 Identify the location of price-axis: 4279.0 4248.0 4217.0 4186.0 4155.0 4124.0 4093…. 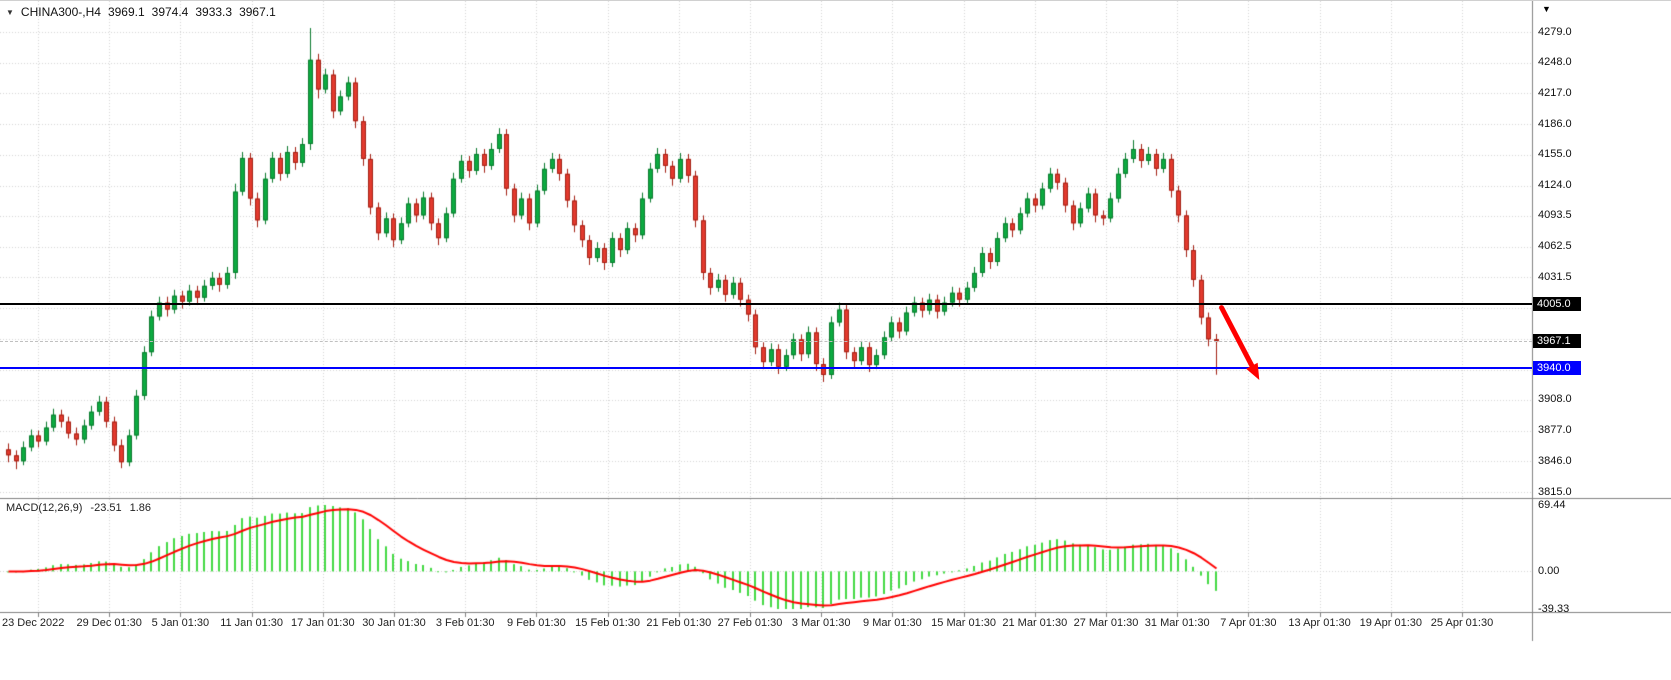
(1601, 321).